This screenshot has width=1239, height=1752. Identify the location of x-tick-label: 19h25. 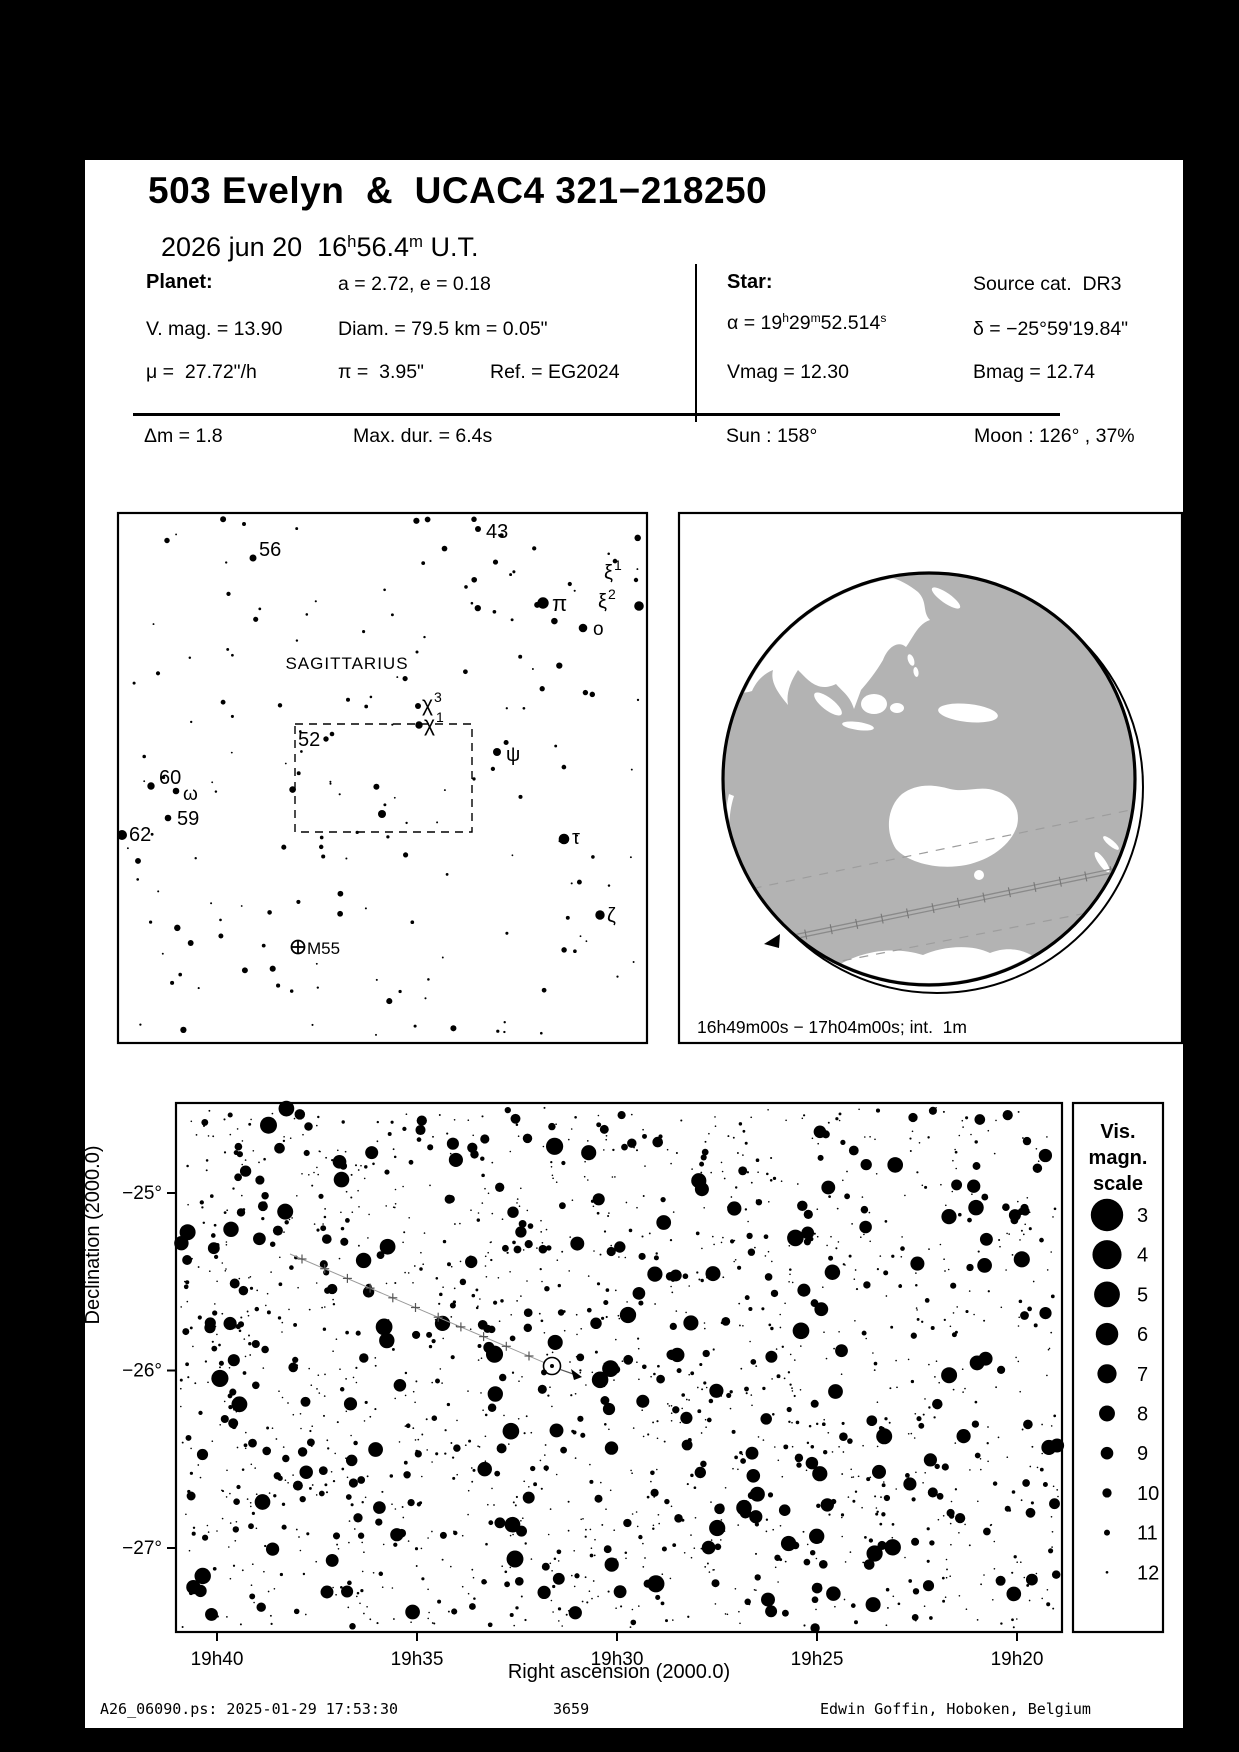
(817, 1659).